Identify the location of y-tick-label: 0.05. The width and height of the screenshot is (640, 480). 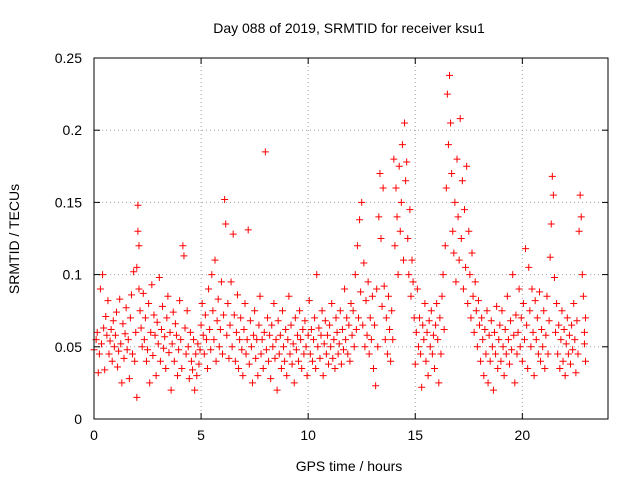
(68, 347).